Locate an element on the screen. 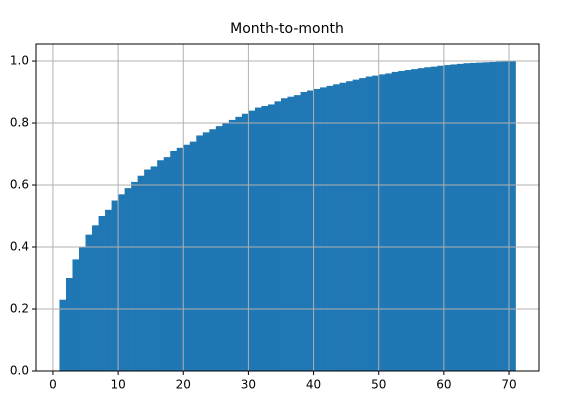 The width and height of the screenshot is (567, 410). x-tick-label: 50 is located at coordinates (378, 385).